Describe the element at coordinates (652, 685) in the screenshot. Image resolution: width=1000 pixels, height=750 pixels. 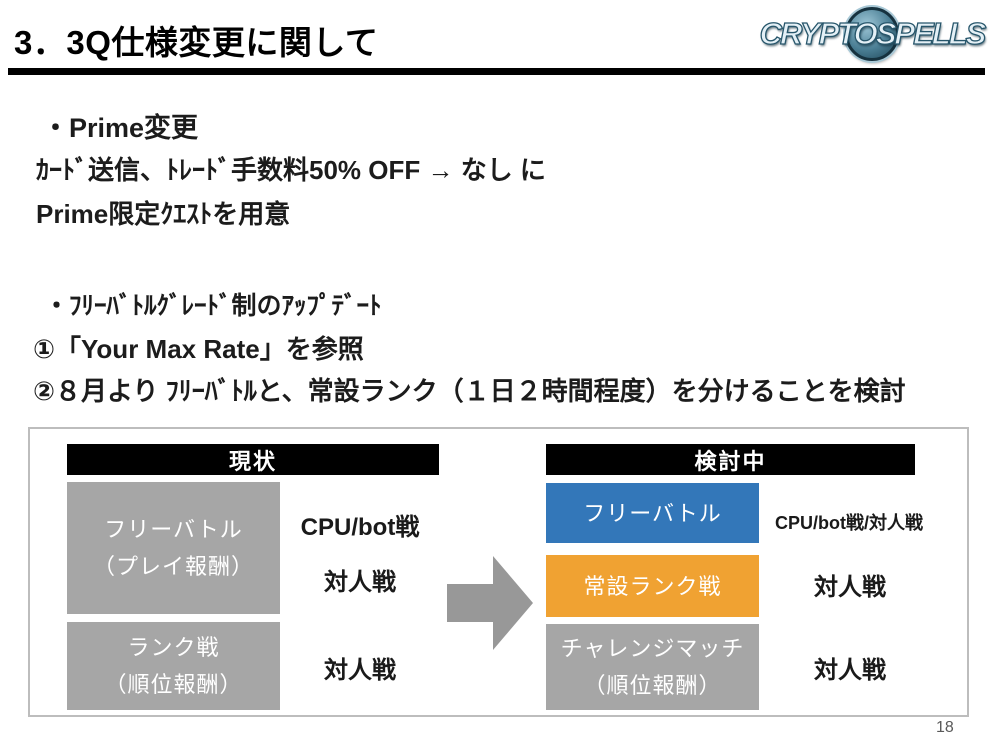
I see `proposed-challenge-reward: （順位報酬）` at that location.